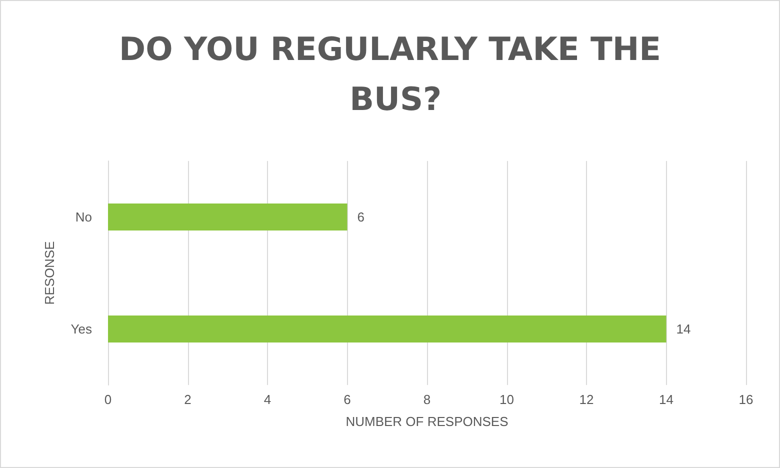 Image resolution: width=780 pixels, height=468 pixels. I want to click on y-axis-title: RESONSE, so click(49, 272).